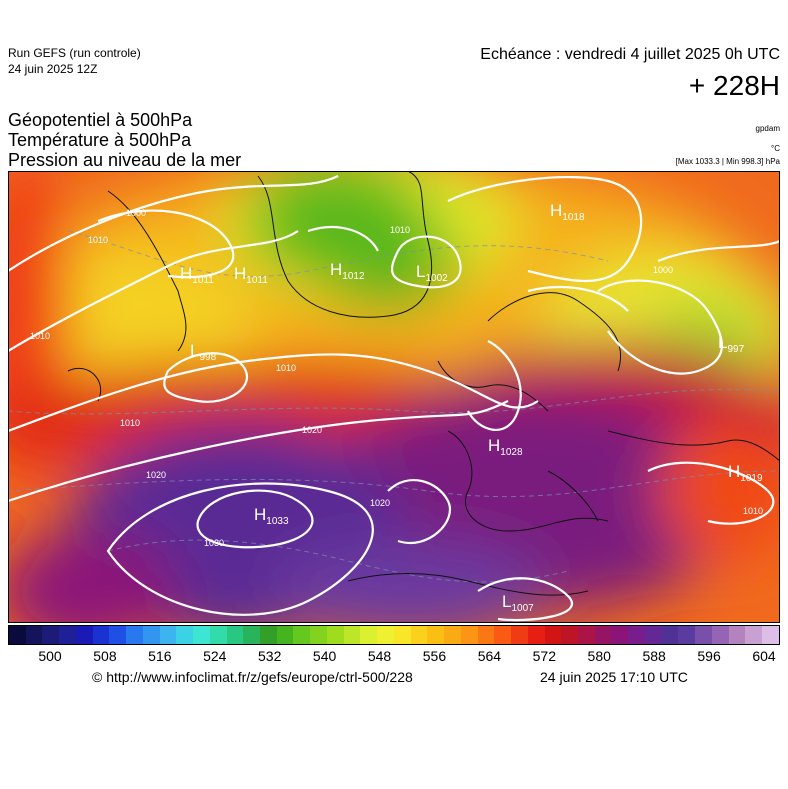  Describe the element at coordinates (215, 656) in the screenshot. I see `color-scale-tick: 524` at that location.